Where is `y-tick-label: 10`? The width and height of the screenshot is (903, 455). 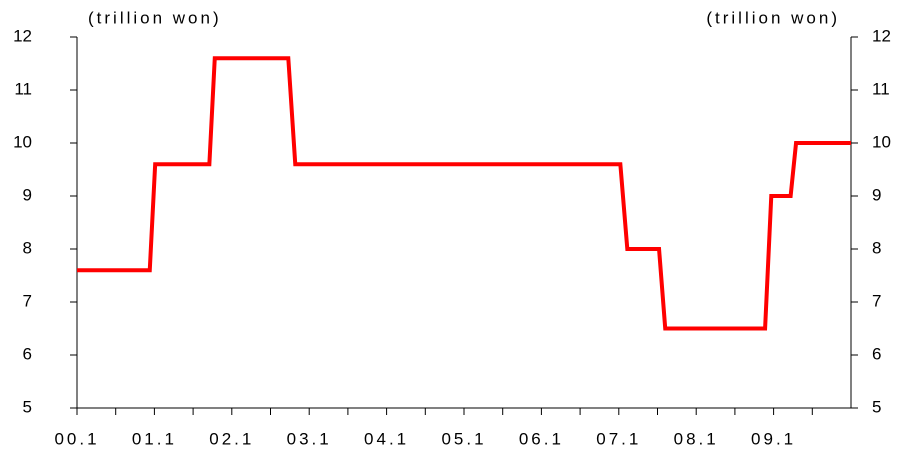
y-tick-label: 10 is located at coordinates (22, 141).